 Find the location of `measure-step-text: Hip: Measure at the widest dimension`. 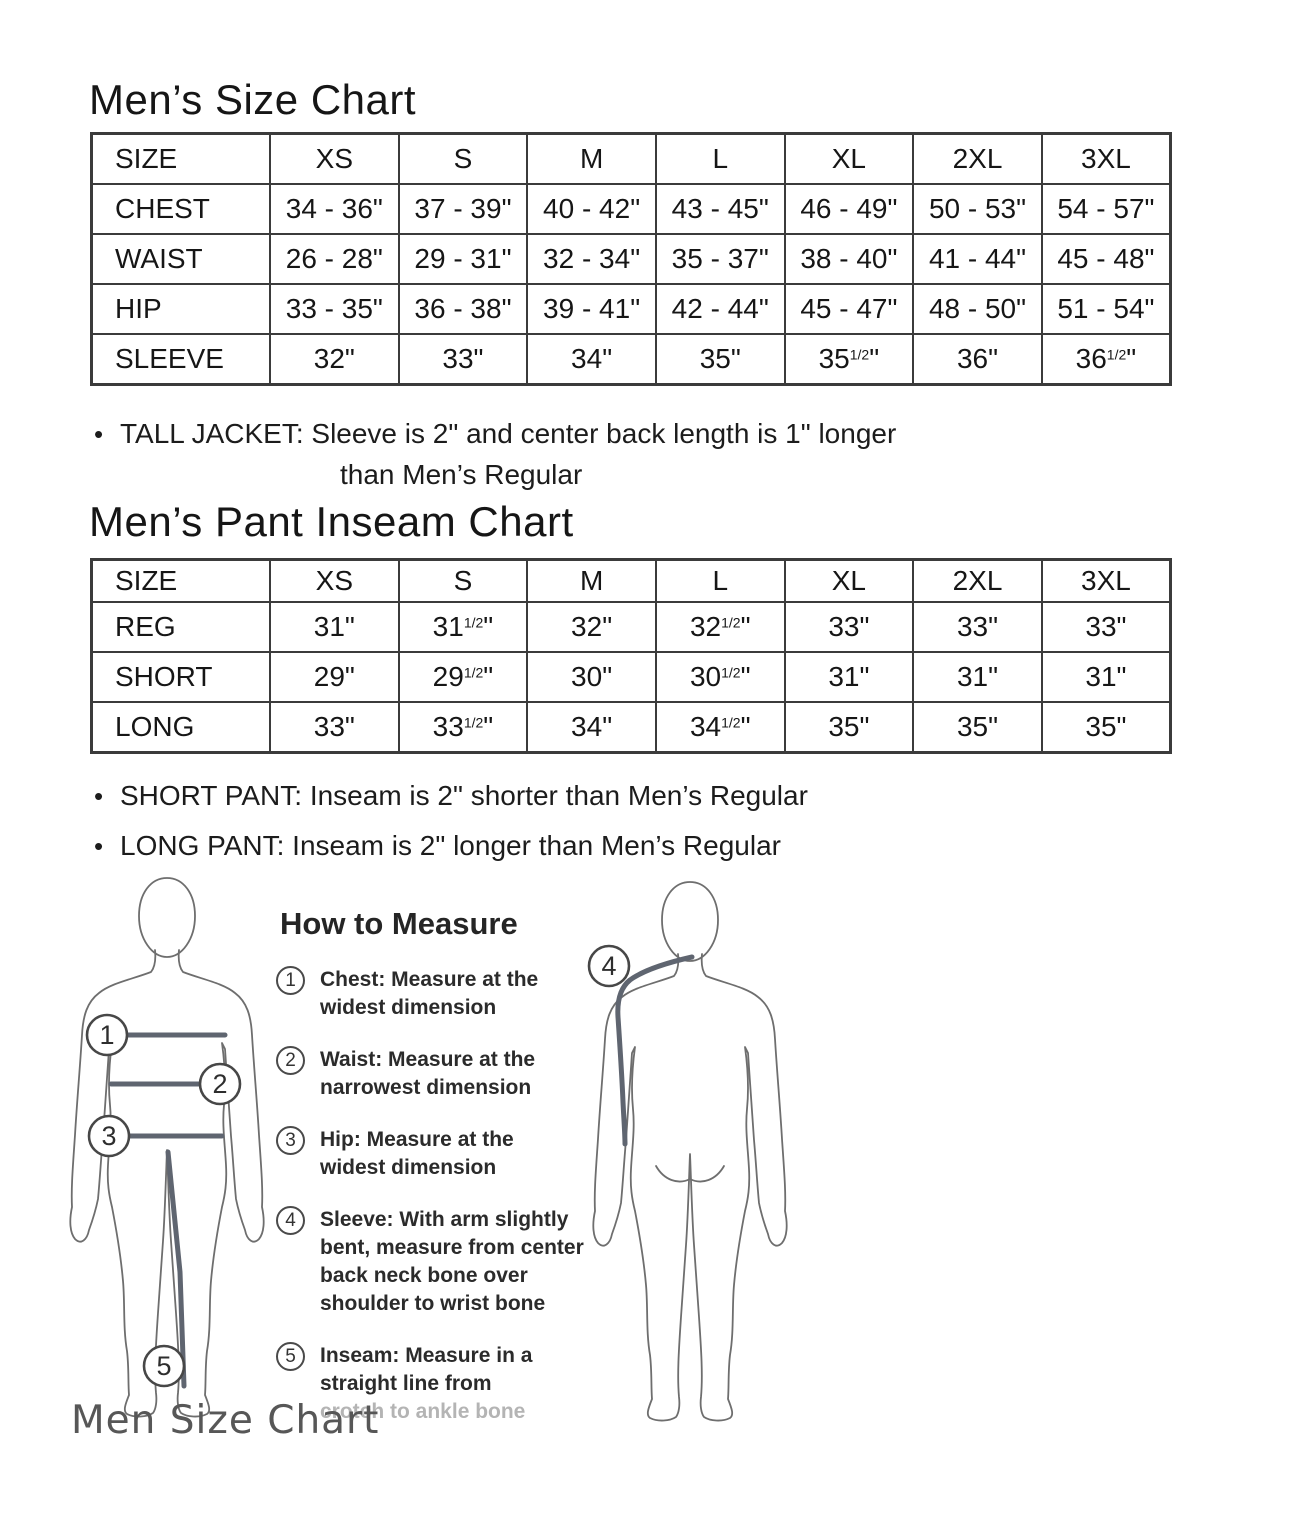

measure-step-text: Hip: Measure at the widest dimension is located at coordinates (417, 1154).